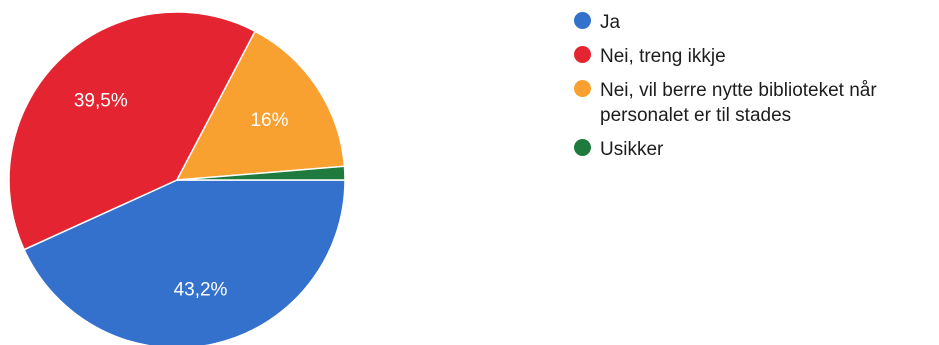 The width and height of the screenshot is (939, 345). What do you see at coordinates (582, 88) in the screenshot?
I see `legend-swatch-nei-vil-berre` at bounding box center [582, 88].